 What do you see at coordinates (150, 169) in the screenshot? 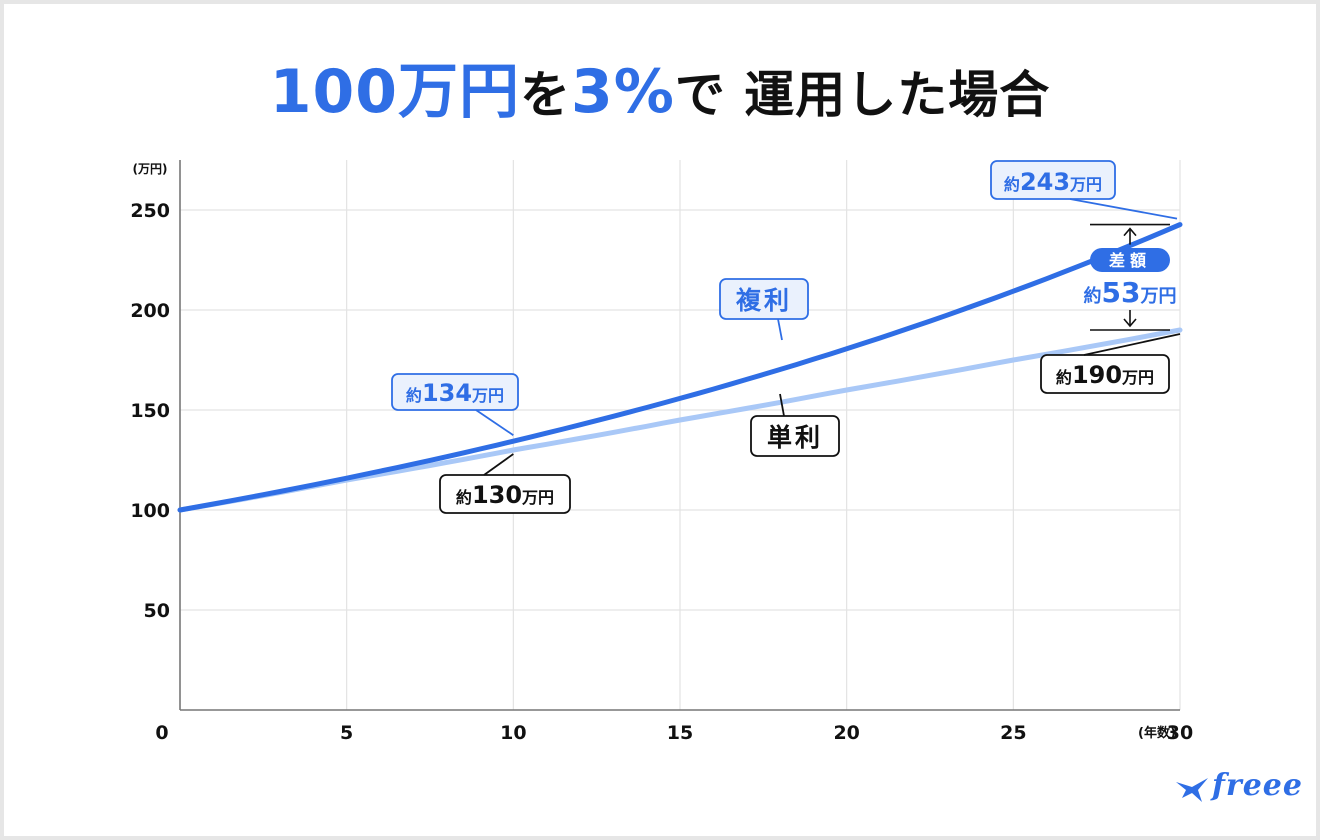
I see `y-axis-unit-label: (万円)` at bounding box center [150, 169].